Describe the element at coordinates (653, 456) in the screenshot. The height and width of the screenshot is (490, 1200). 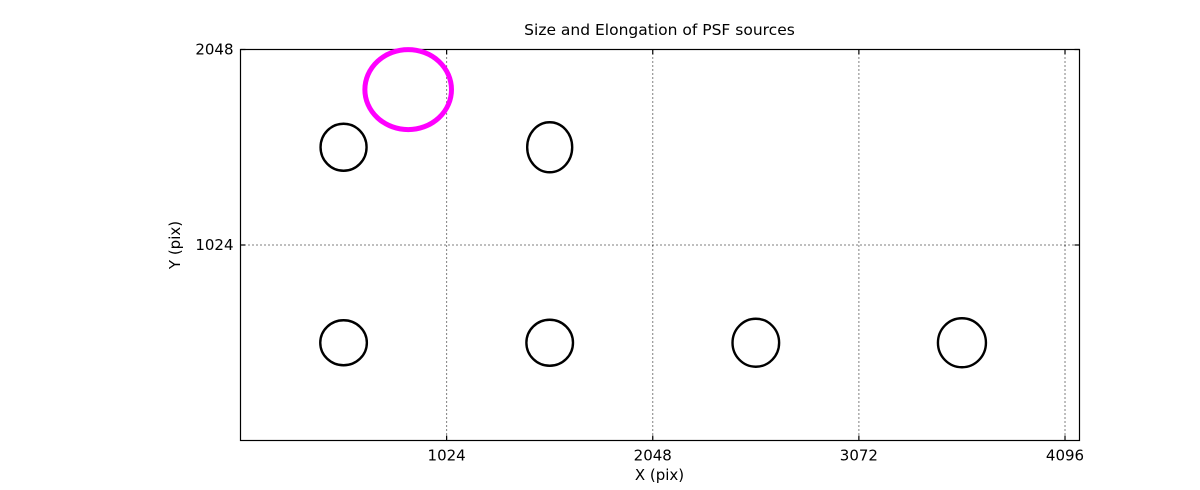
I see `x-tick-label: 2048` at that location.